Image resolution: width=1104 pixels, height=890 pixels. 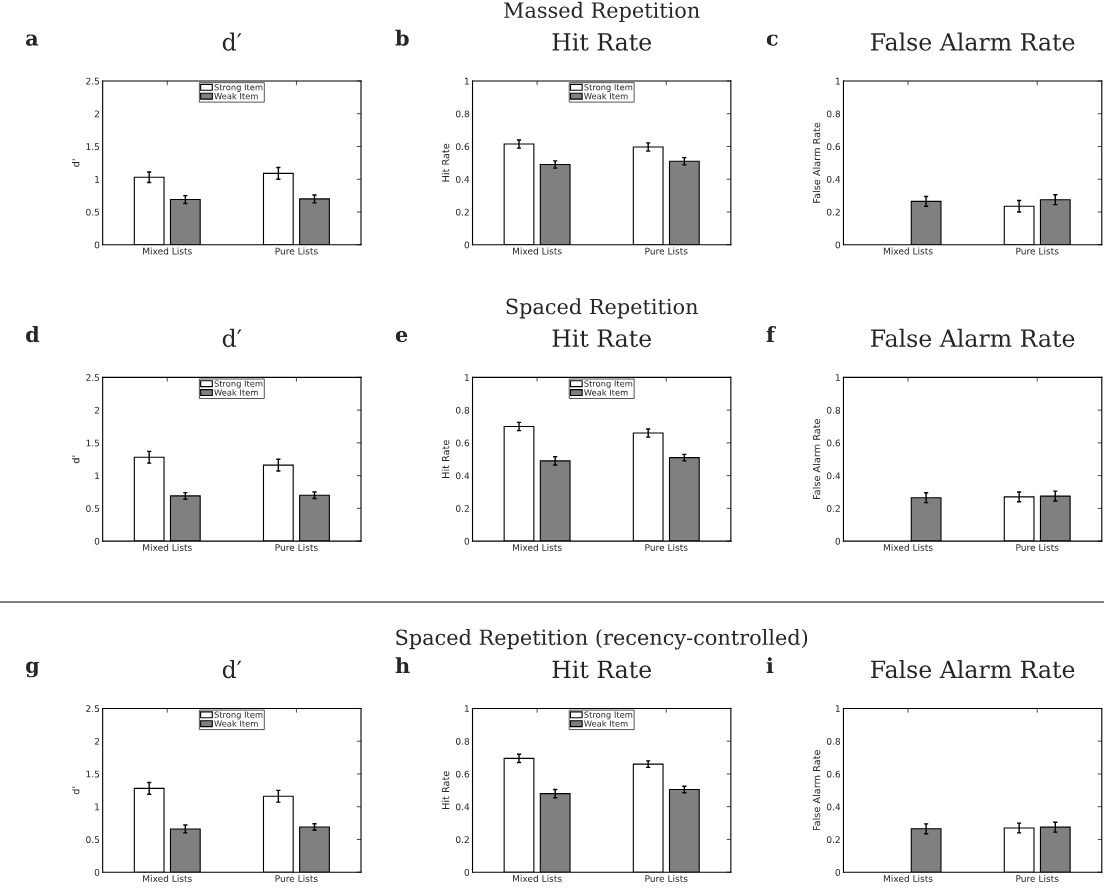 I want to click on y-tick-label: 1.5, so click(x=93, y=443).